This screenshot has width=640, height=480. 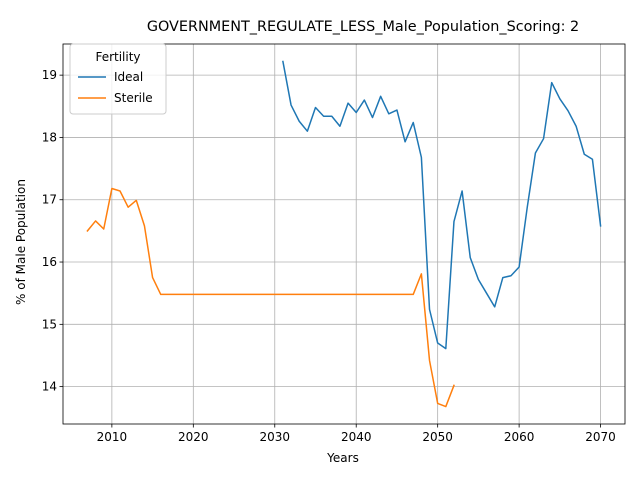 I want to click on x-tick-label: 2060, so click(x=519, y=437).